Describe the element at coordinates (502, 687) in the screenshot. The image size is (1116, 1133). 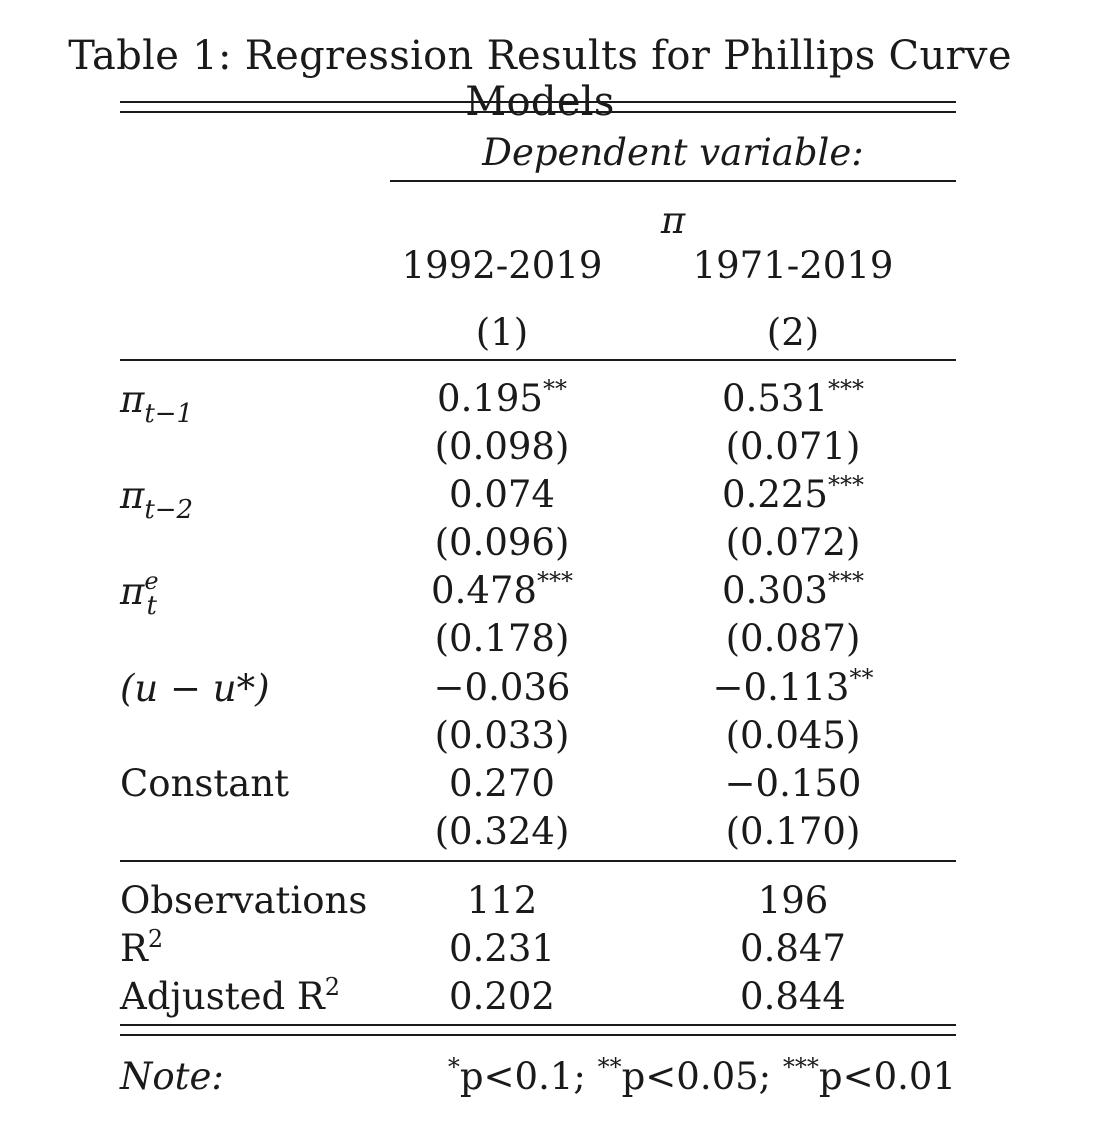
I see `coef-unemployment-gap-col1: −0.036` at that location.